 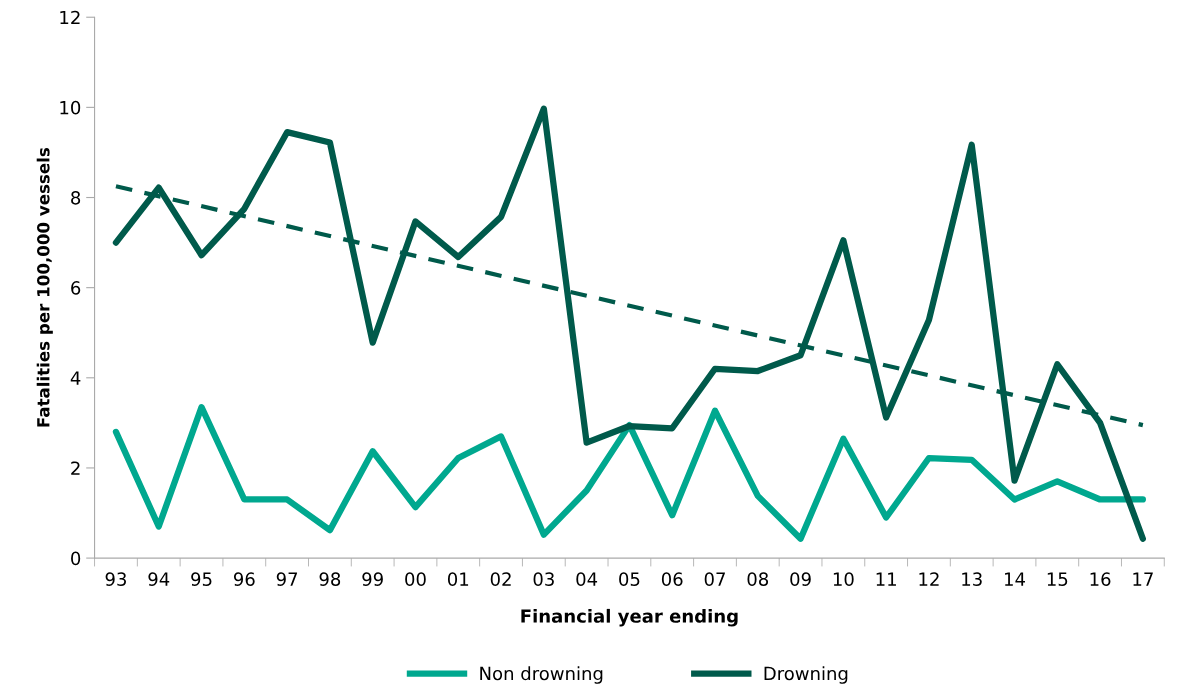 What do you see at coordinates (1015, 579) in the screenshot?
I see `x-tick-label: 14` at bounding box center [1015, 579].